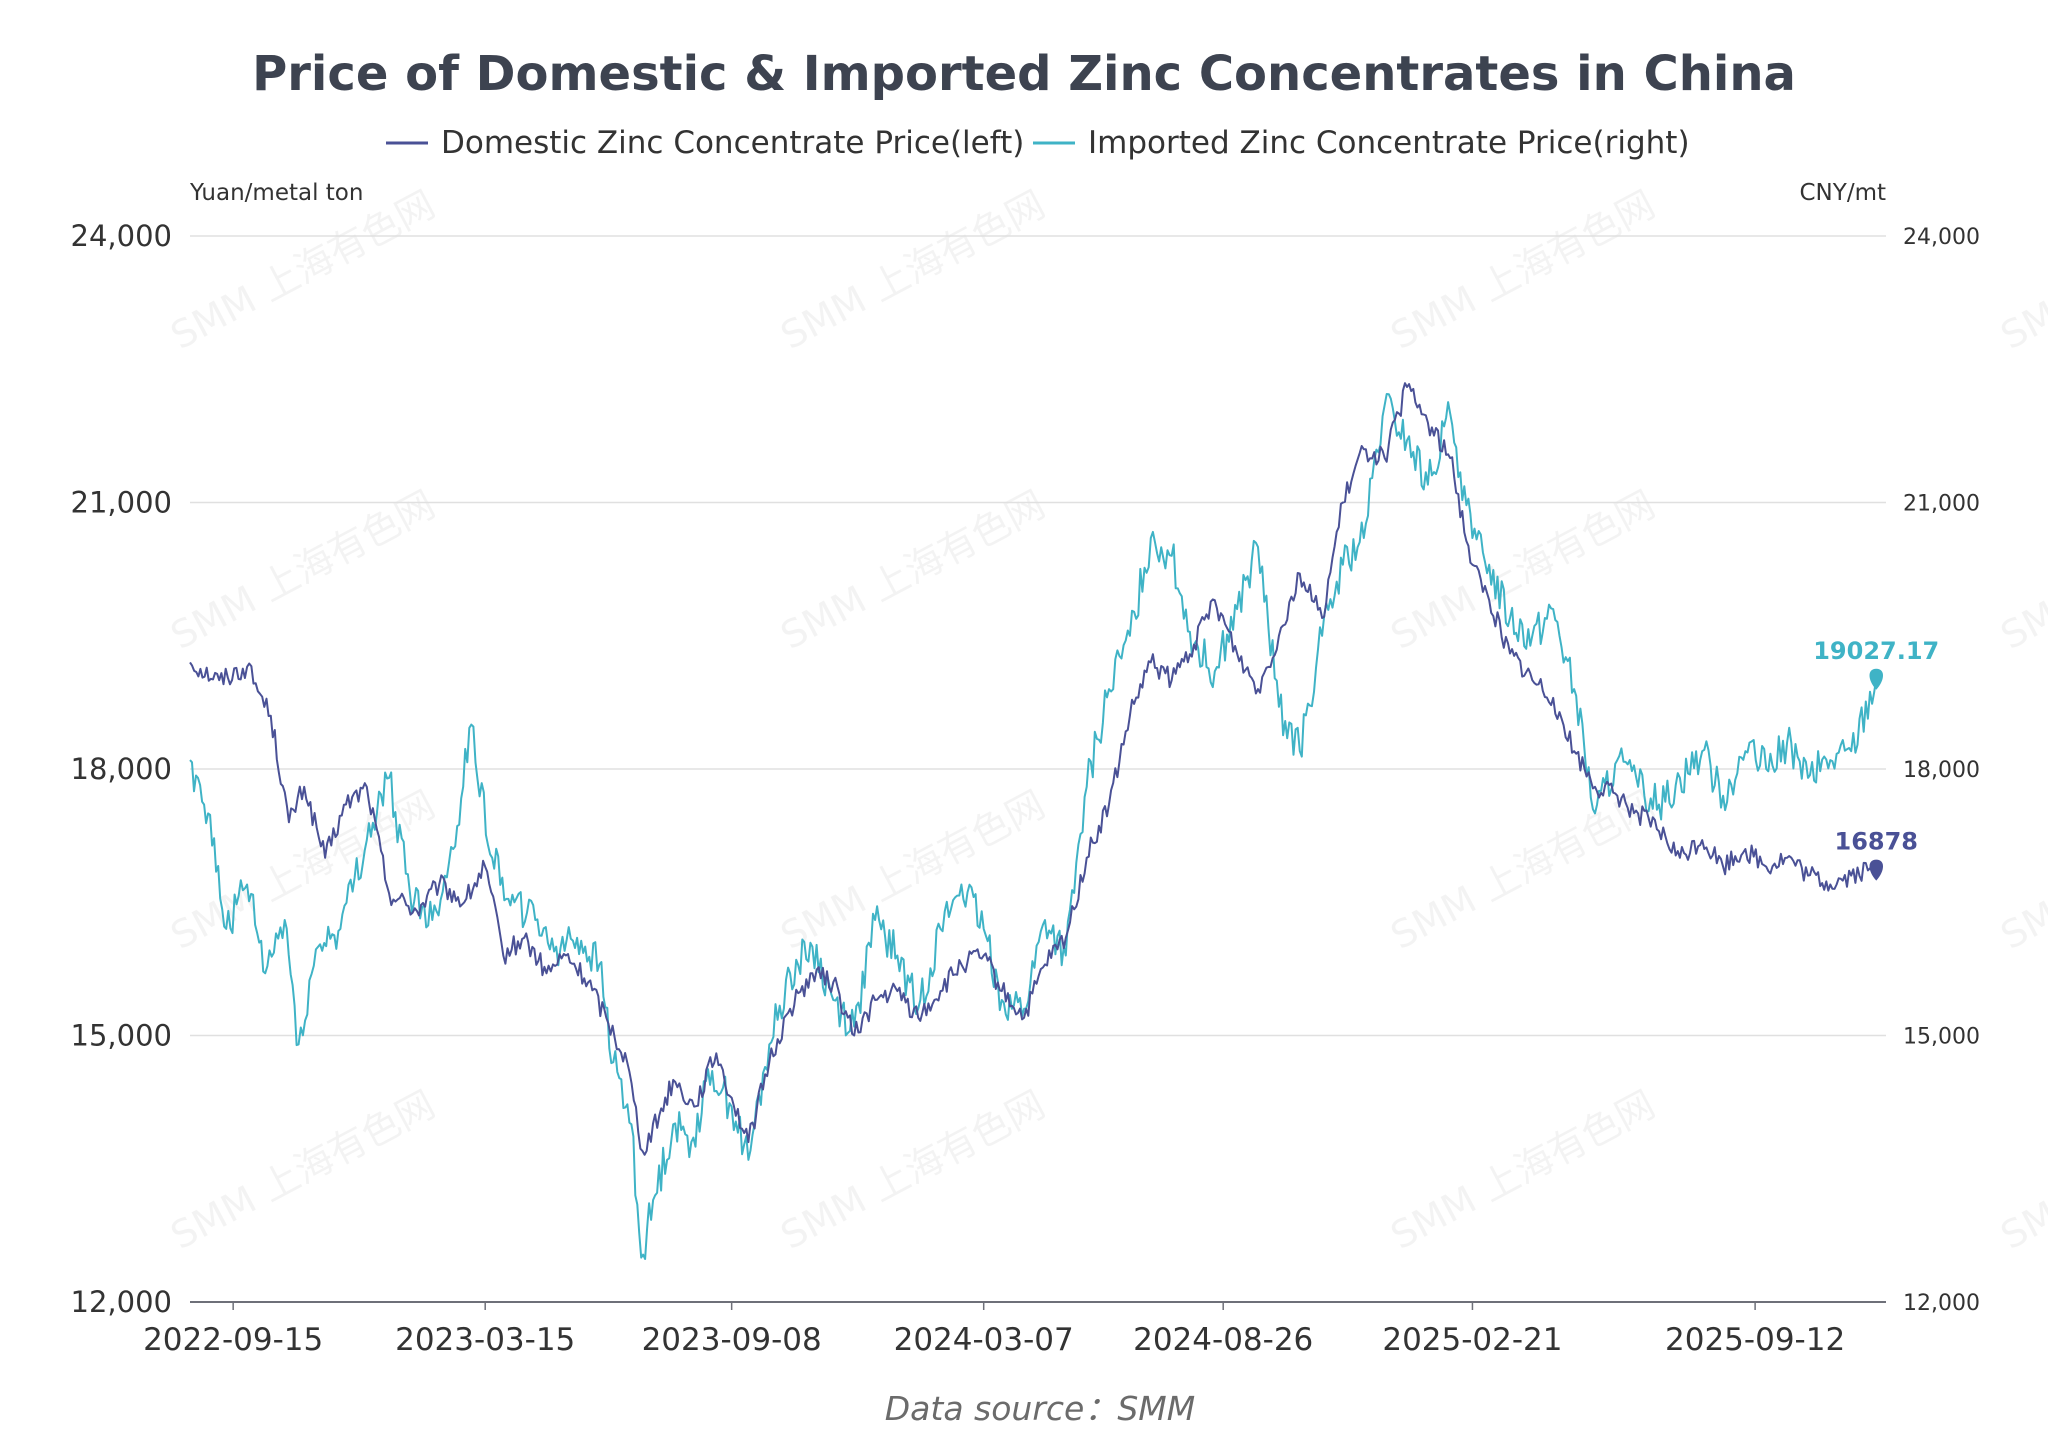 This screenshot has width=2048, height=1444. Describe the element at coordinates (1755, 1340) in the screenshot. I see `x-tick-label: 2025-09-12` at that location.